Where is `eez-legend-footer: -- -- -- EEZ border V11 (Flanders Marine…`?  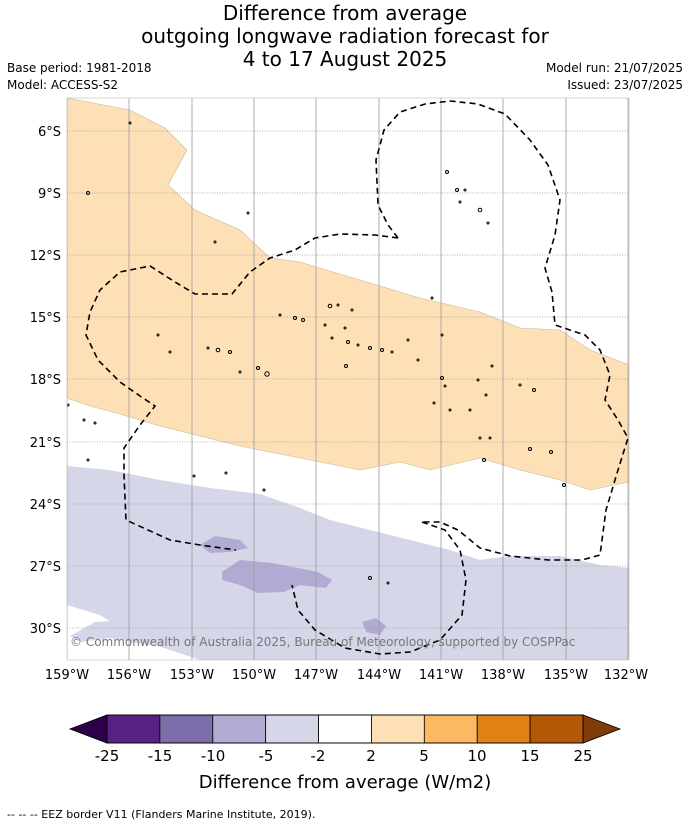 eez-legend-footer: -- -- -- EEZ border V11 (Flanders Marine… is located at coordinates (161, 814).